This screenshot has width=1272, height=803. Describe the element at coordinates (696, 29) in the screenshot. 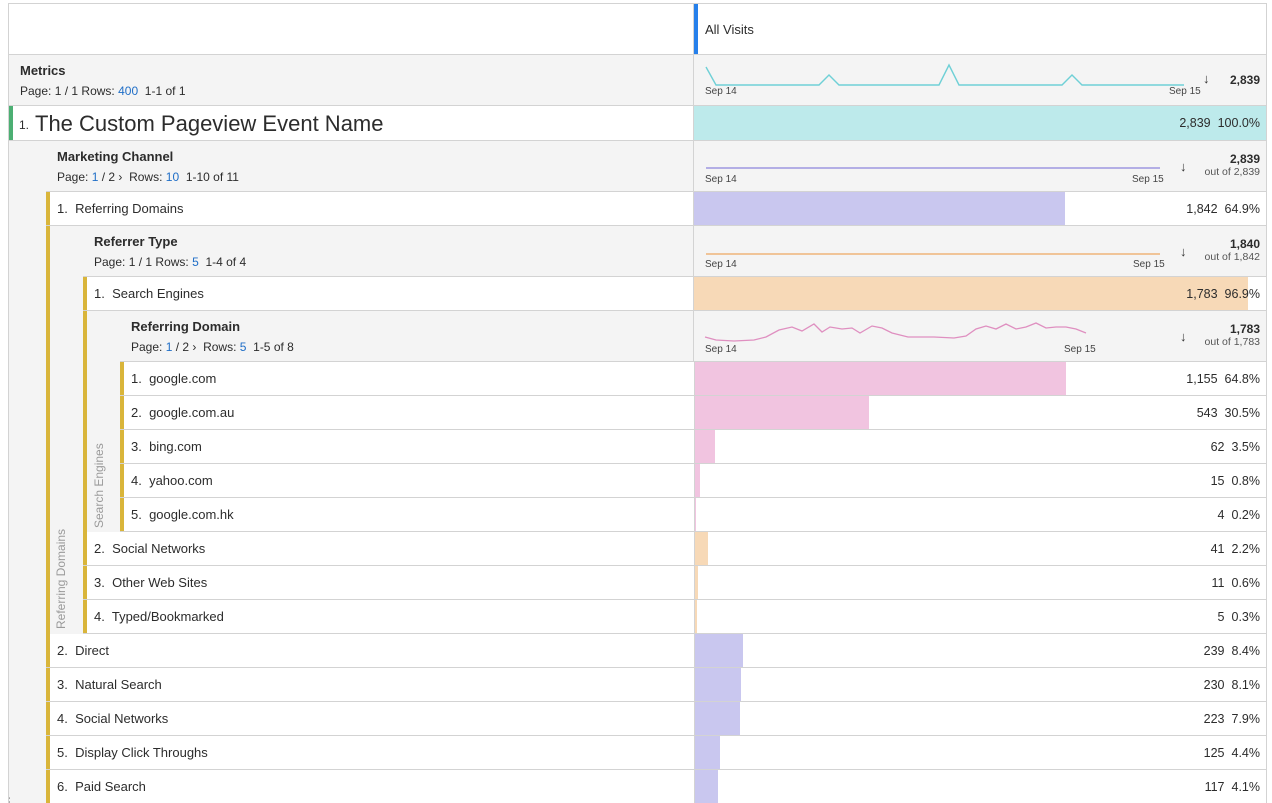

I see `column-resize-handle` at that location.